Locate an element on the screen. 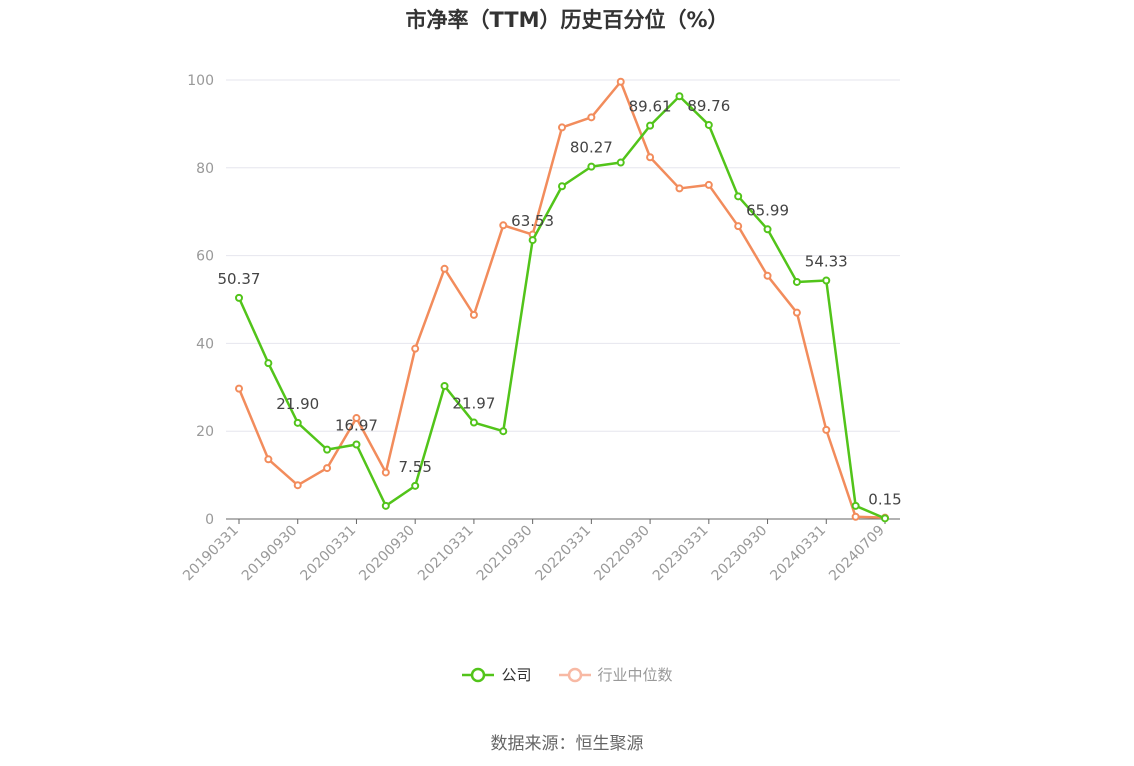  data-label: 0.15 is located at coordinates (884, 499).